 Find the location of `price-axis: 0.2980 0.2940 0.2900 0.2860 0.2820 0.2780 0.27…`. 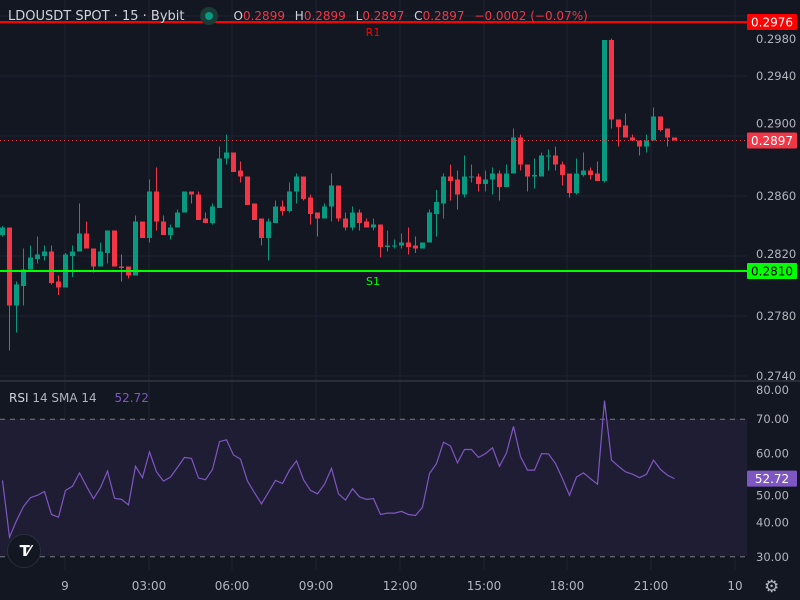

price-axis: 0.2980 0.2940 0.2900 0.2860 0.2820 0.2780 0.27… is located at coordinates (776, 207).